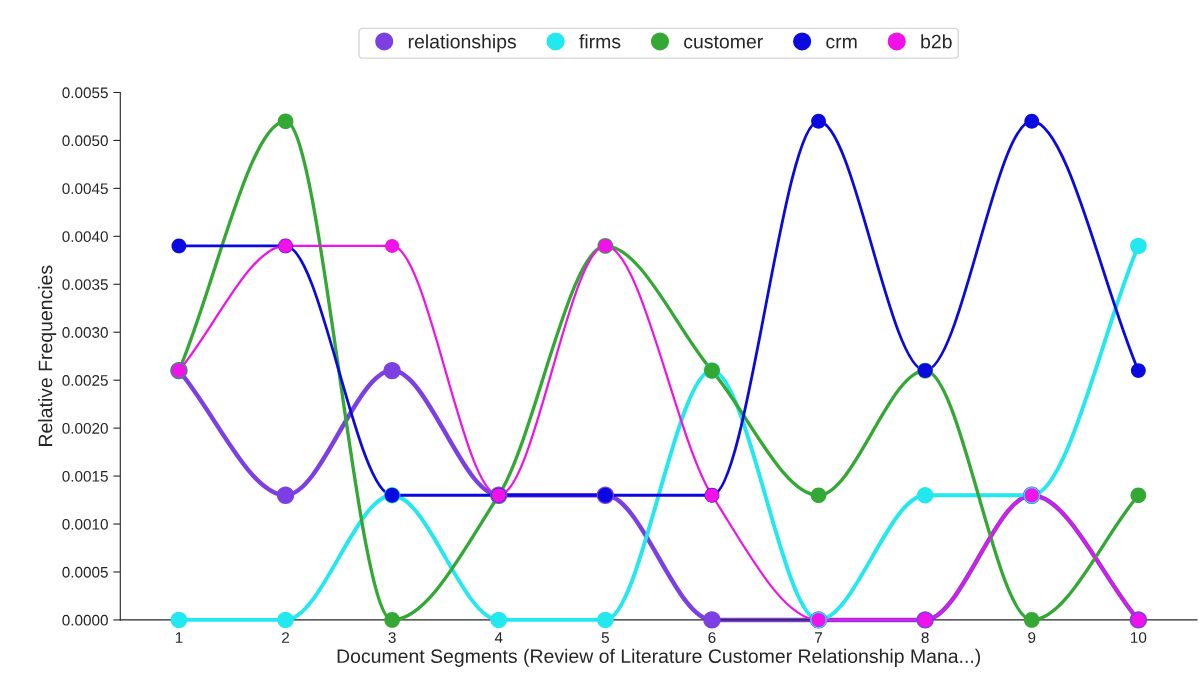 The image size is (1203, 685). I want to click on x-tick-label: 6, so click(712, 637).